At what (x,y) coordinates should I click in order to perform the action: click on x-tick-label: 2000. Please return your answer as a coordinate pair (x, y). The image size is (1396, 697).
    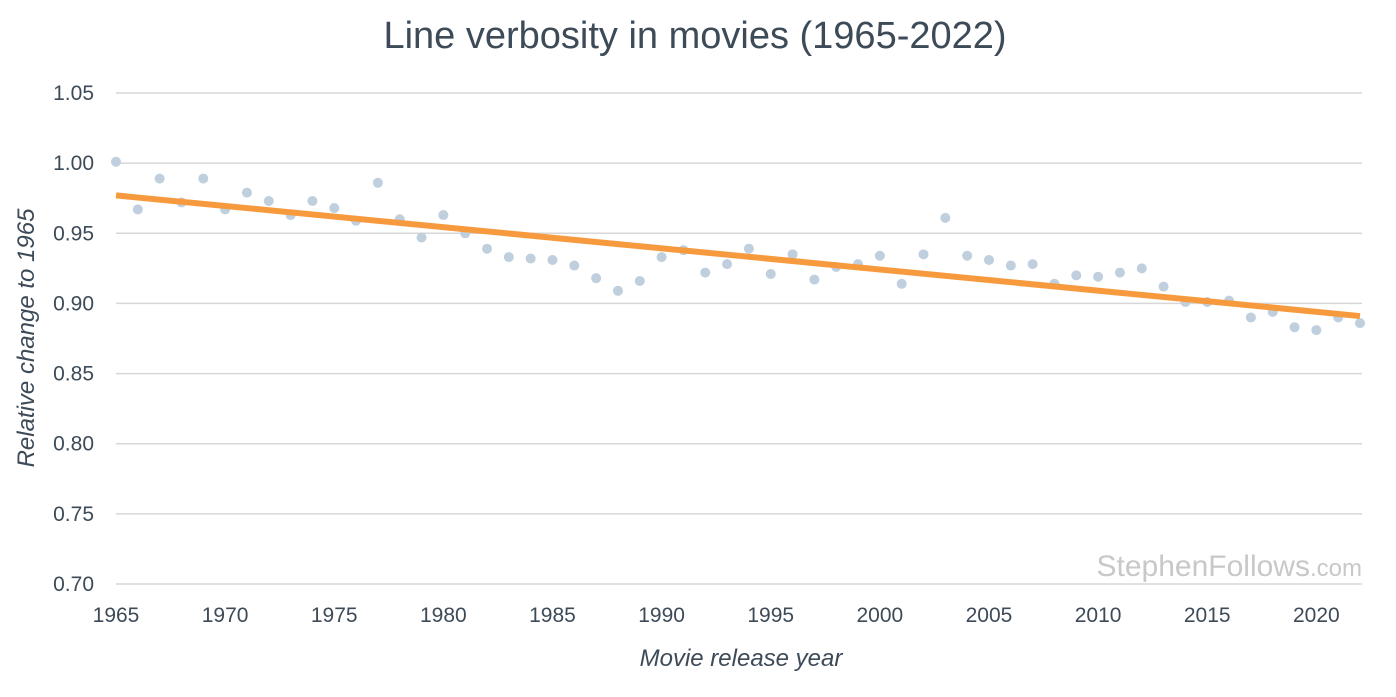
    Looking at the image, I should click on (880, 615).